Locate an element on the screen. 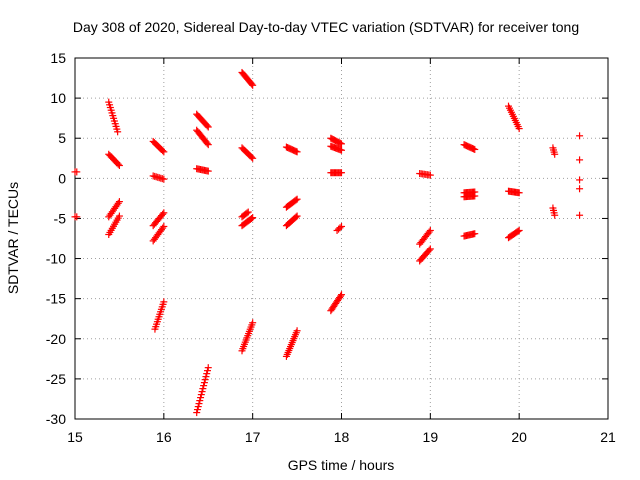 This screenshot has height=480, width=640. y-axis-label: SDTVAR / TECUs is located at coordinates (13, 238).